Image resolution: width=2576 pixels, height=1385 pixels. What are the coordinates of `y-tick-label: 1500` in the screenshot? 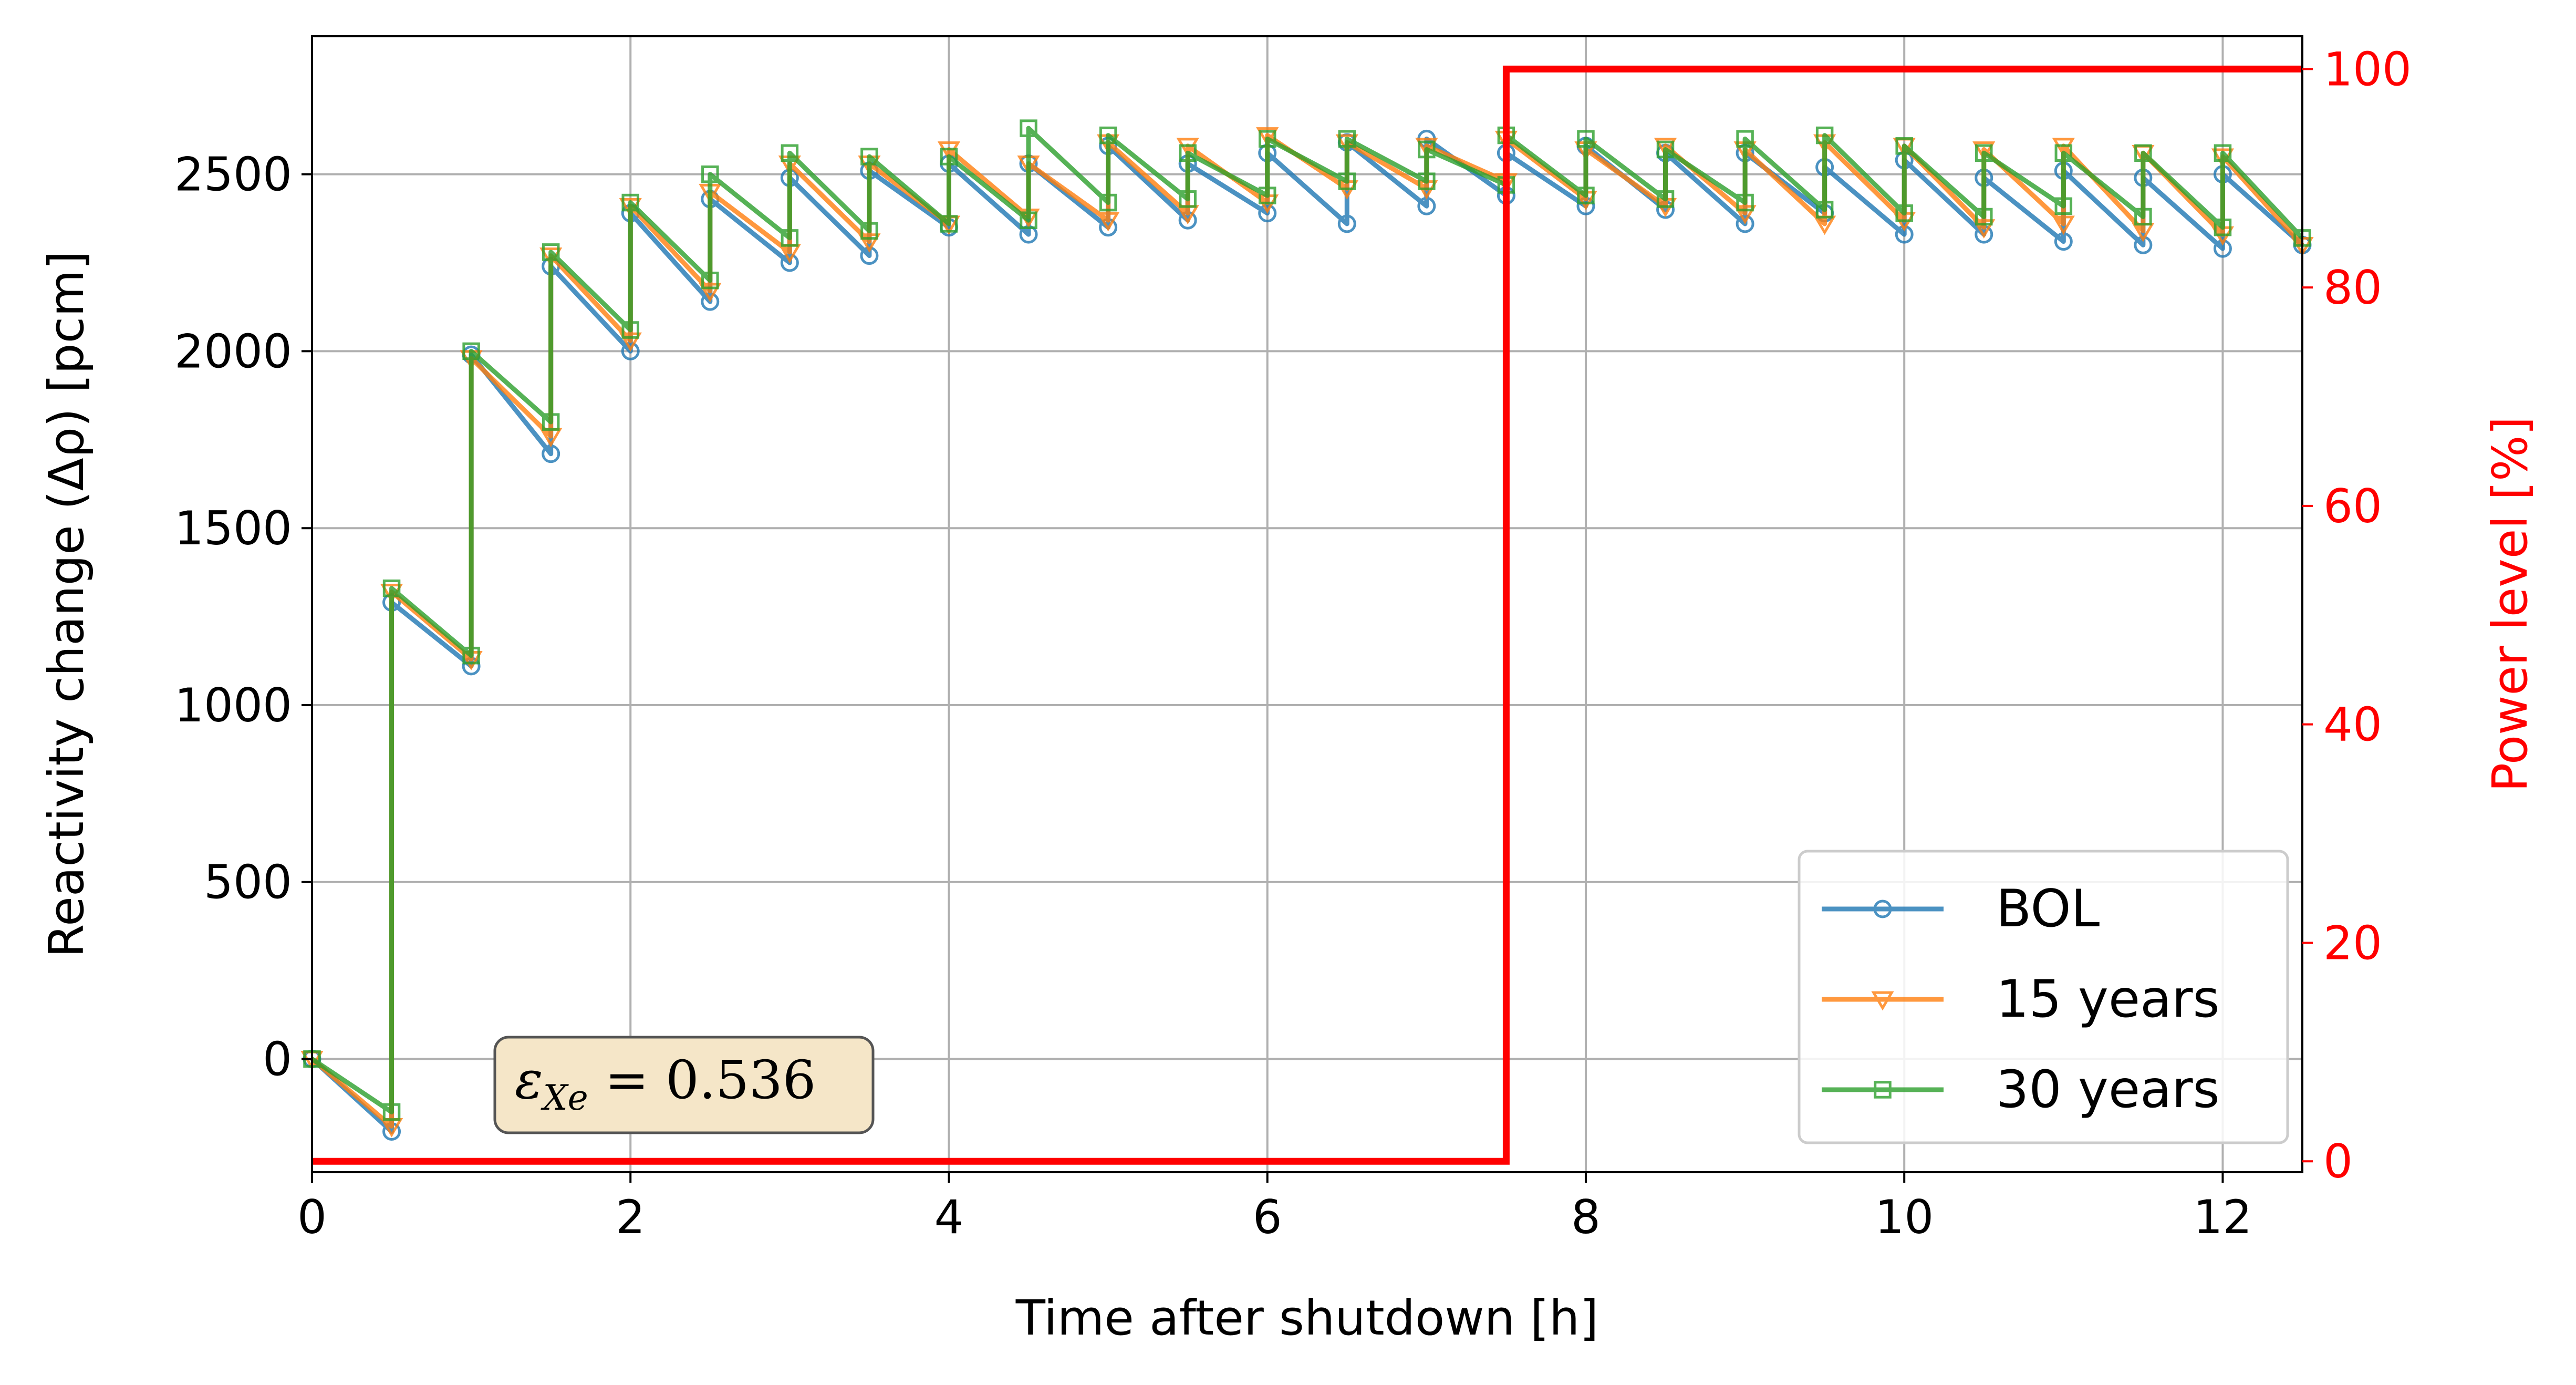 It's located at (233, 528).